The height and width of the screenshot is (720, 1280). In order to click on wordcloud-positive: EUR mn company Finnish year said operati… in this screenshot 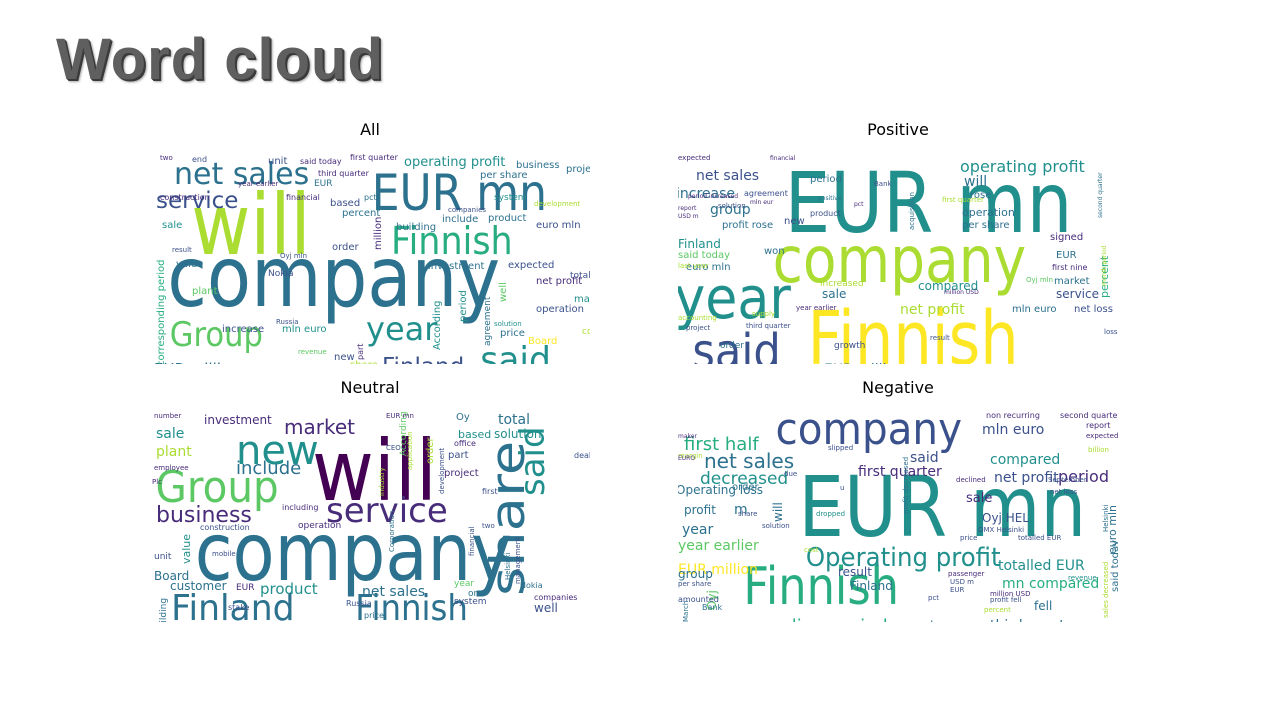, I will do `click(898, 255)`.